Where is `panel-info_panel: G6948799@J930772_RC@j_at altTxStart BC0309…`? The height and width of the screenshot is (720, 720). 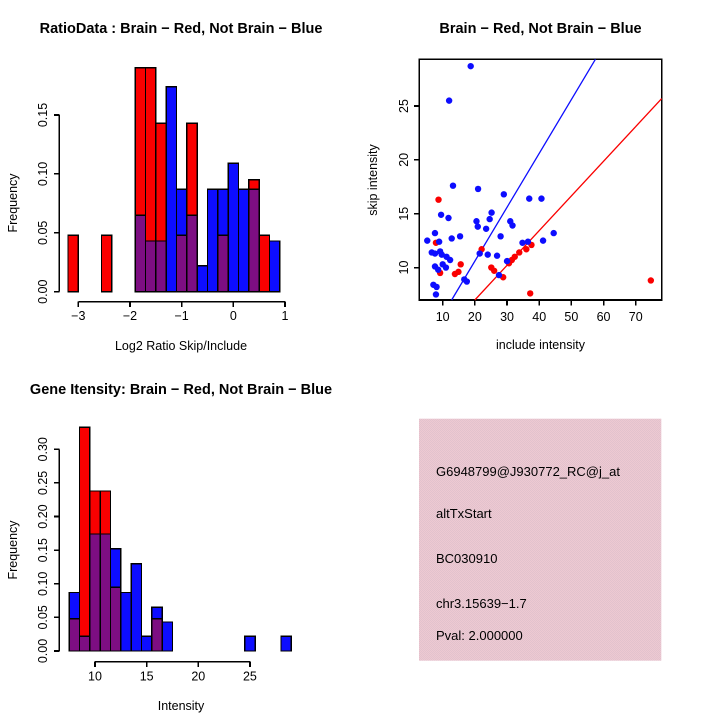
panel-info_panel: G6948799@J930772_RC@j_at altTxStart BC0309… is located at coordinates (540, 539).